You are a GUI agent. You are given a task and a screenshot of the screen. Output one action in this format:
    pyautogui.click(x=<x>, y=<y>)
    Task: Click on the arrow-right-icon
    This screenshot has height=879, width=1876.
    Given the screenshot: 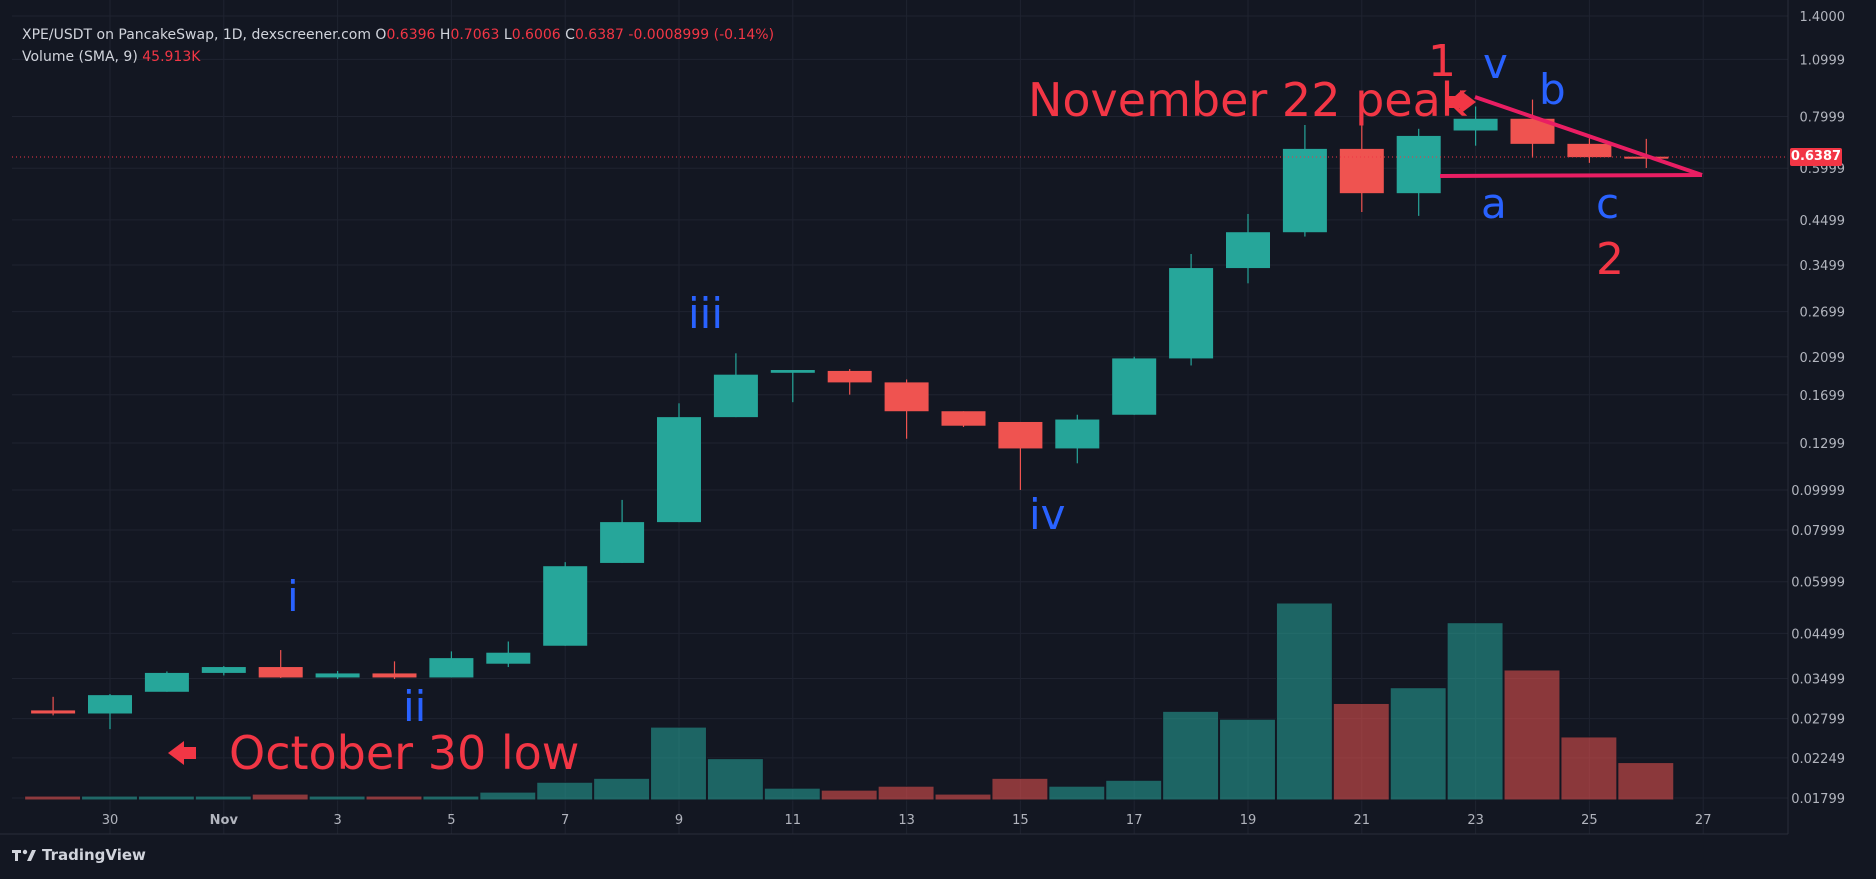 What is the action you would take?
    pyautogui.click(x=1461, y=102)
    